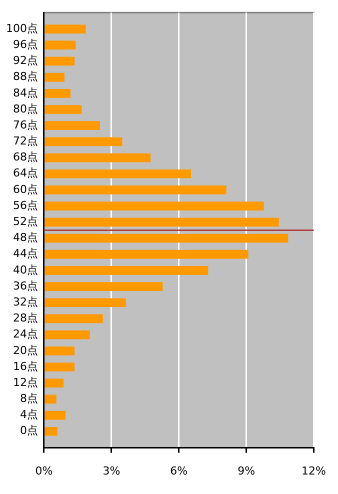 This screenshot has width=338, height=494. Describe the element at coordinates (25, 366) in the screenshot. I see `y-tick-label: 16点` at that location.